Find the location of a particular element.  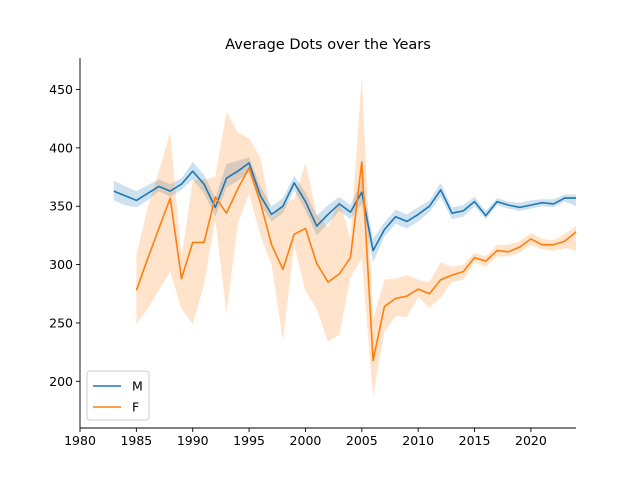

x-tick-label: 1980 is located at coordinates (80, 440).